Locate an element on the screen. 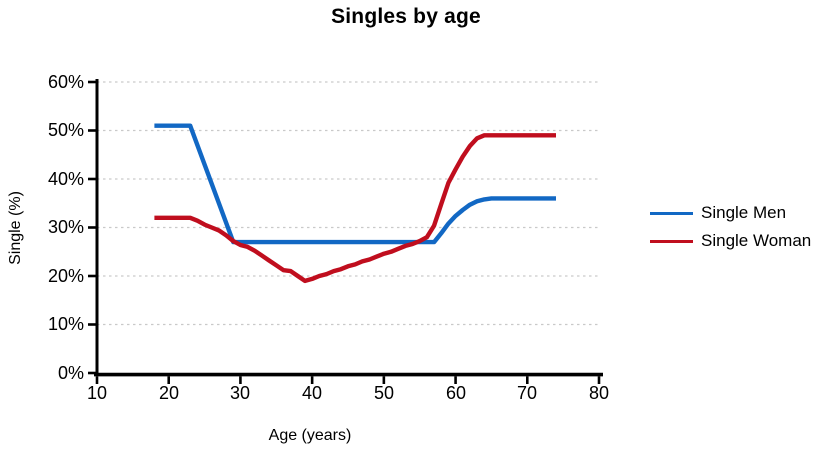  x-tick-label: 10 is located at coordinates (97, 393).